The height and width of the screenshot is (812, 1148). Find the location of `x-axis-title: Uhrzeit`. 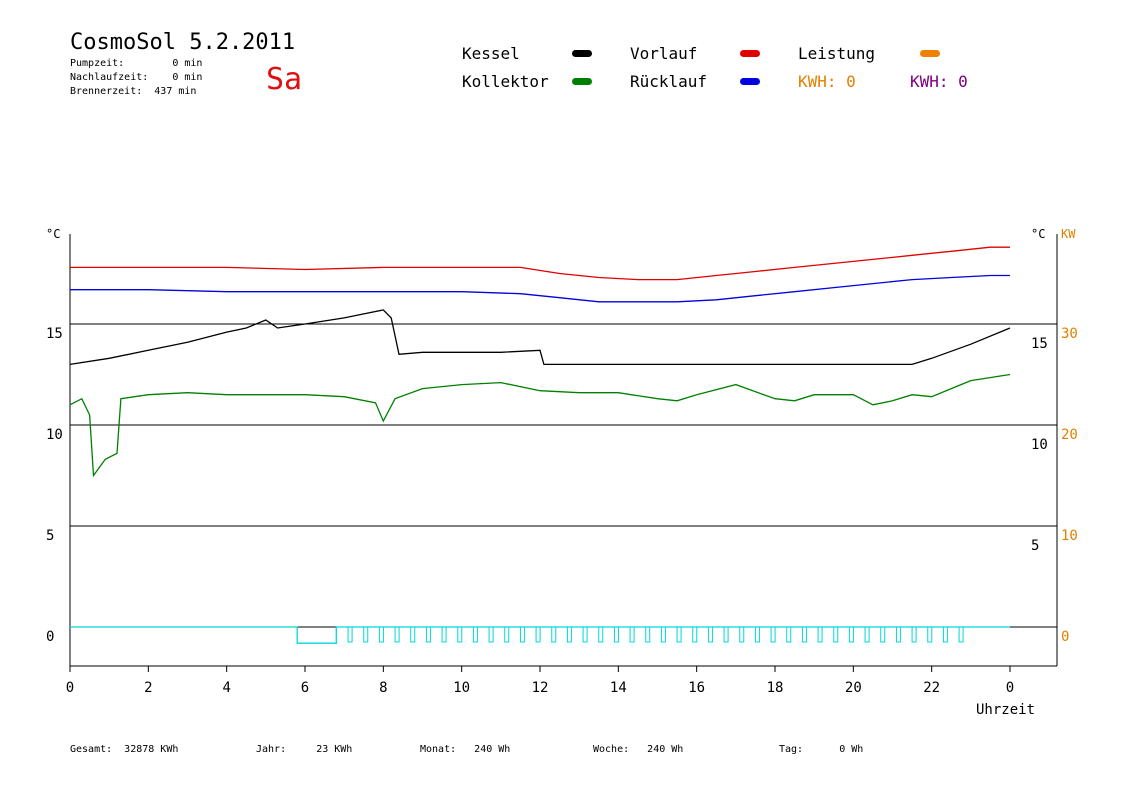

x-axis-title: Uhrzeit is located at coordinates (1005, 710).